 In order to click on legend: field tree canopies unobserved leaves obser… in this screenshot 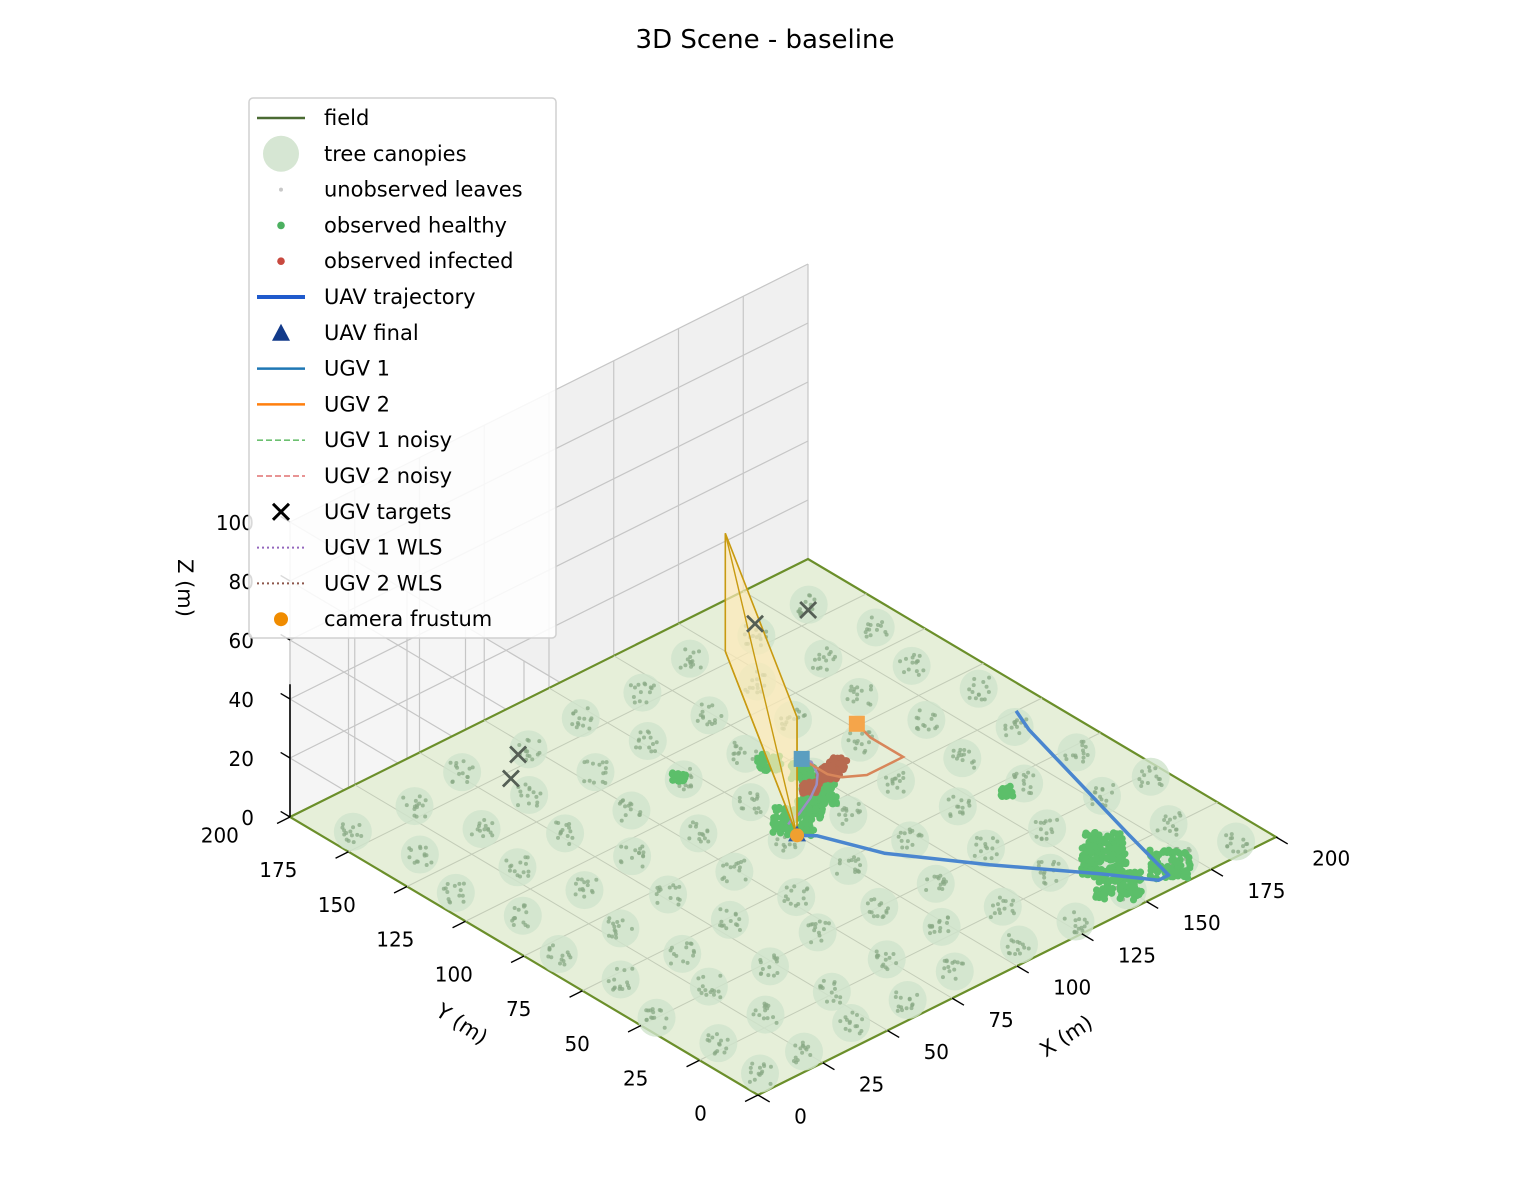, I will do `click(402, 368)`.